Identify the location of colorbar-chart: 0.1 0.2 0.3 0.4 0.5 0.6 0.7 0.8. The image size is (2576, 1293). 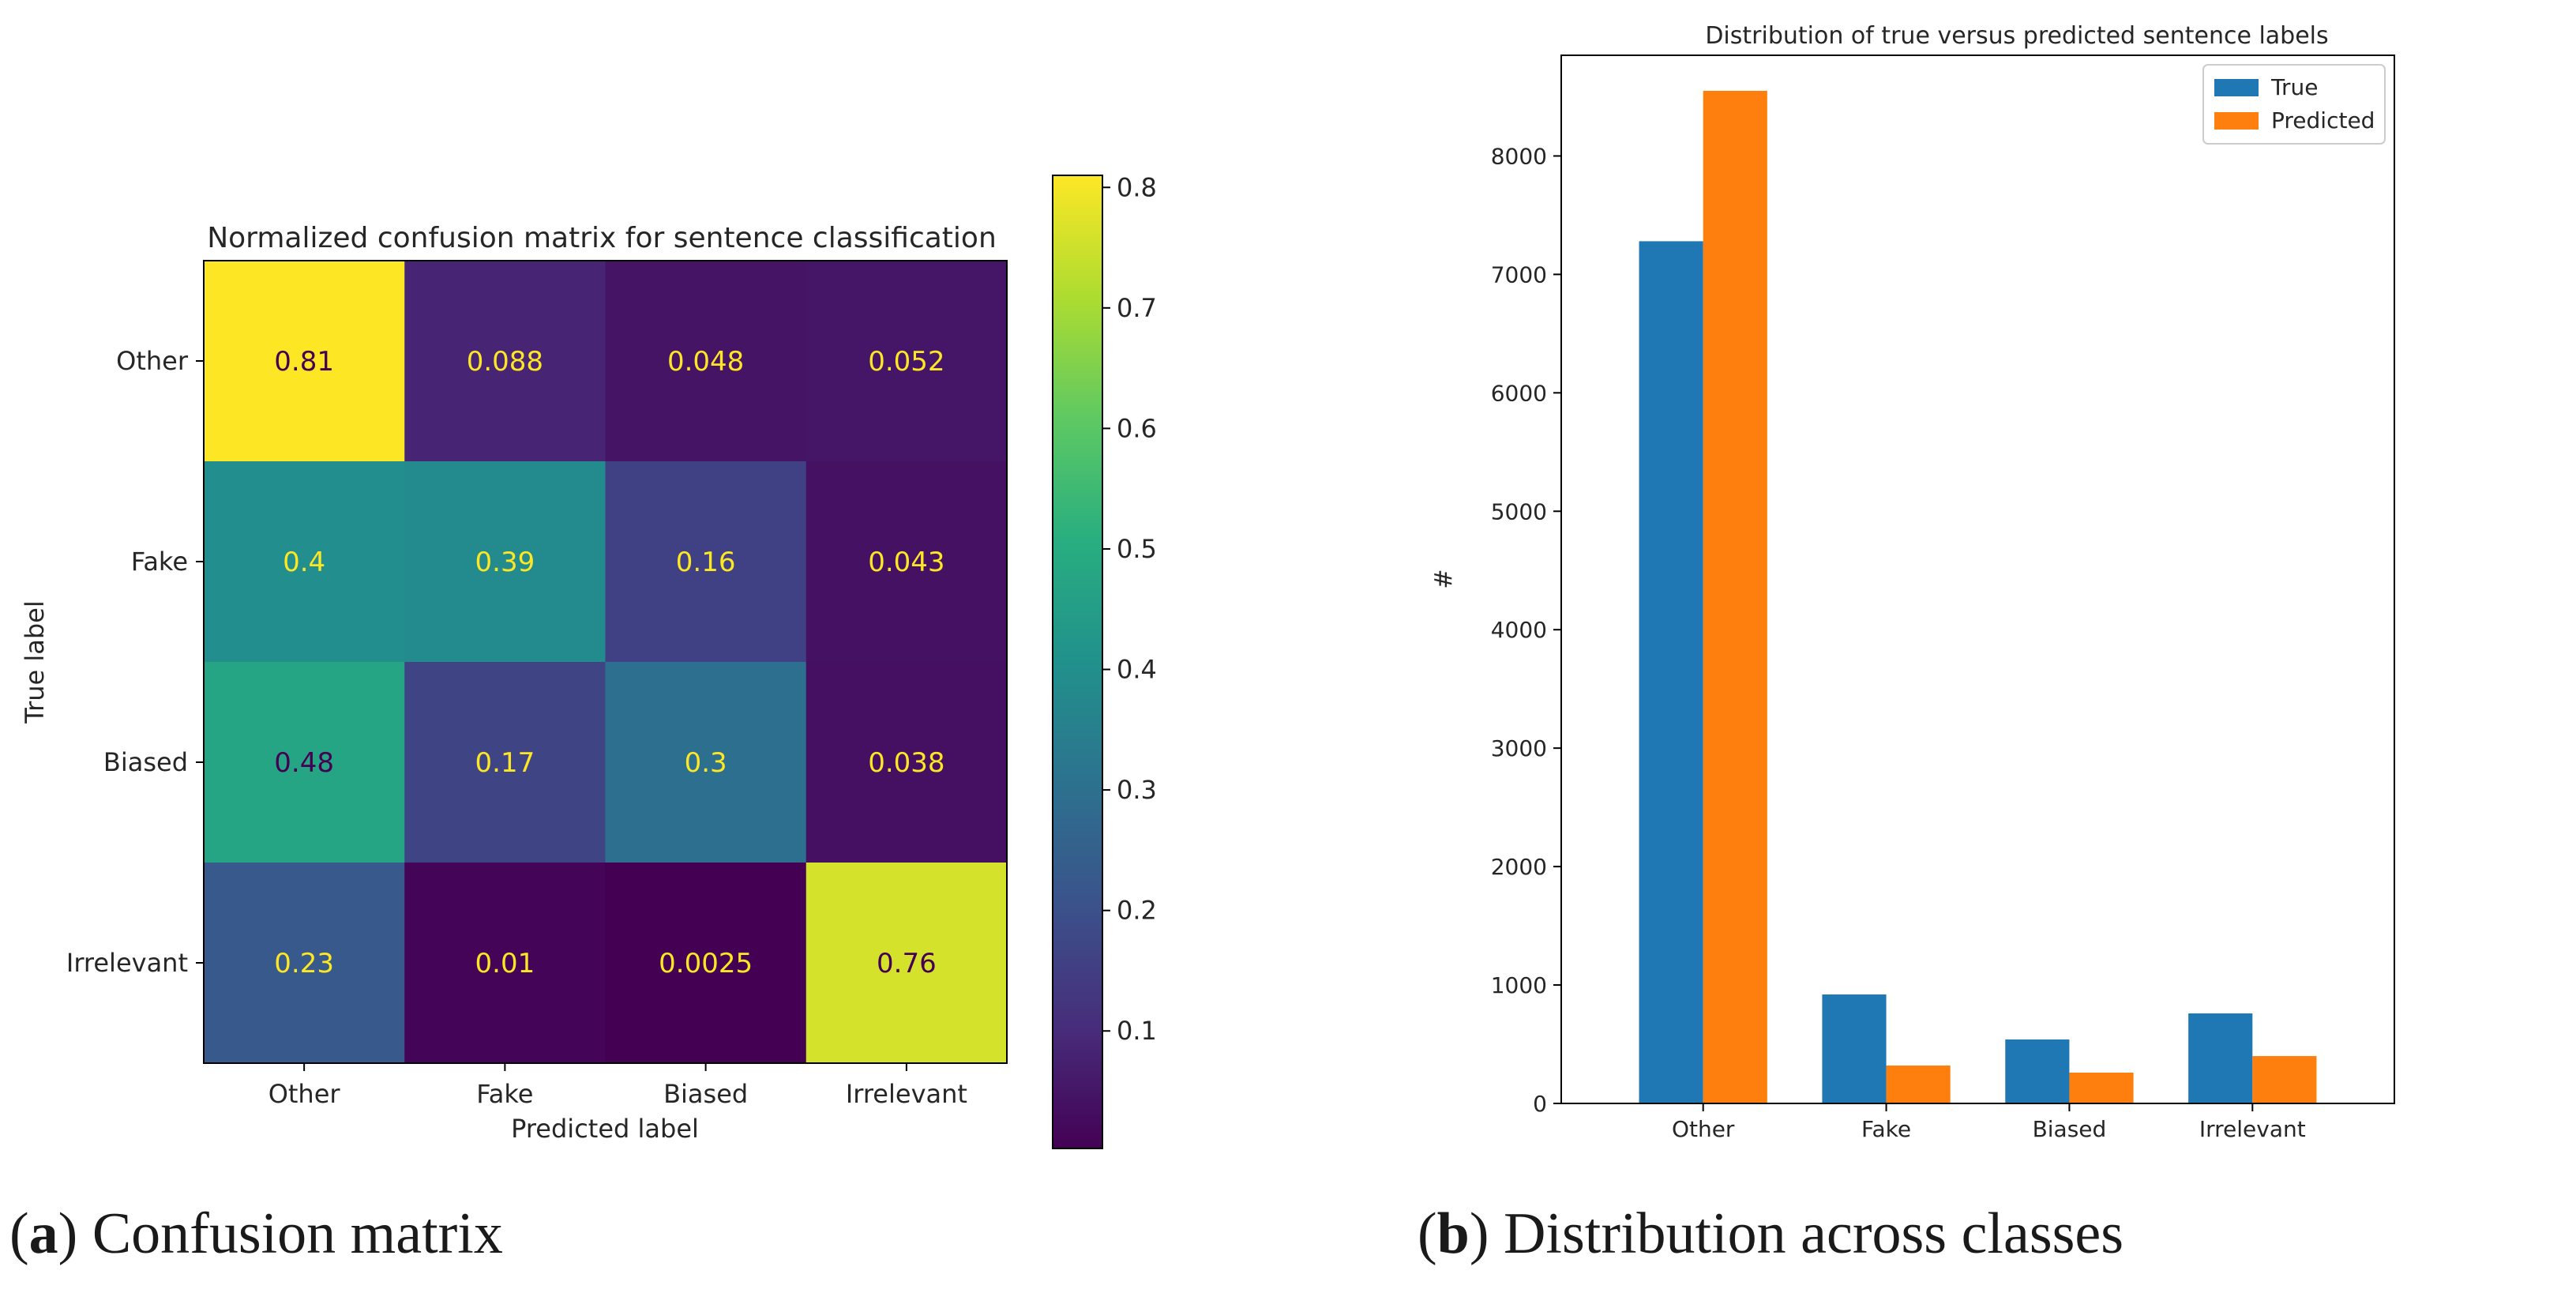
(1104, 661).